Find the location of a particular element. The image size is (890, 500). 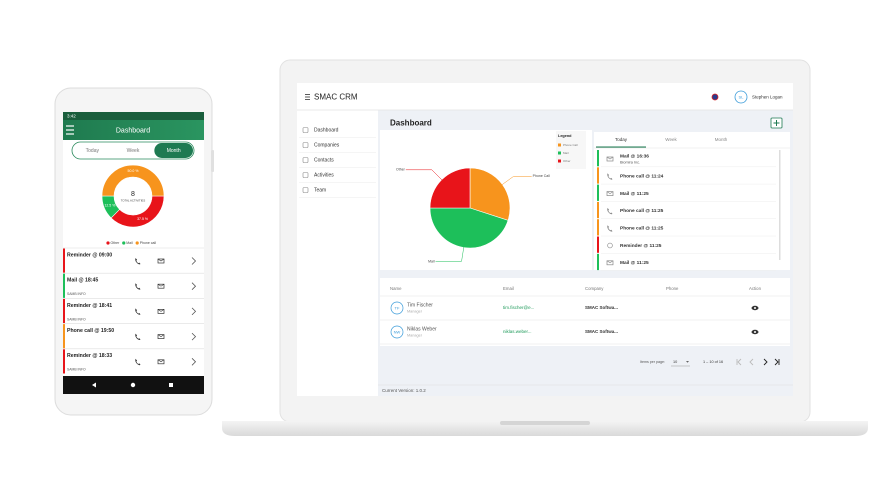

add-icon is located at coordinates (776, 123).